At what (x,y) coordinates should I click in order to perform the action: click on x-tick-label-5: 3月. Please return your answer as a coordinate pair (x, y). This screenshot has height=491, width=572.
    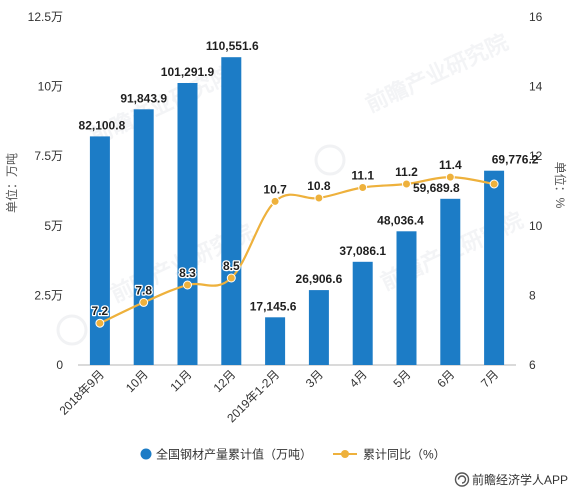
    Looking at the image, I should click on (314, 378).